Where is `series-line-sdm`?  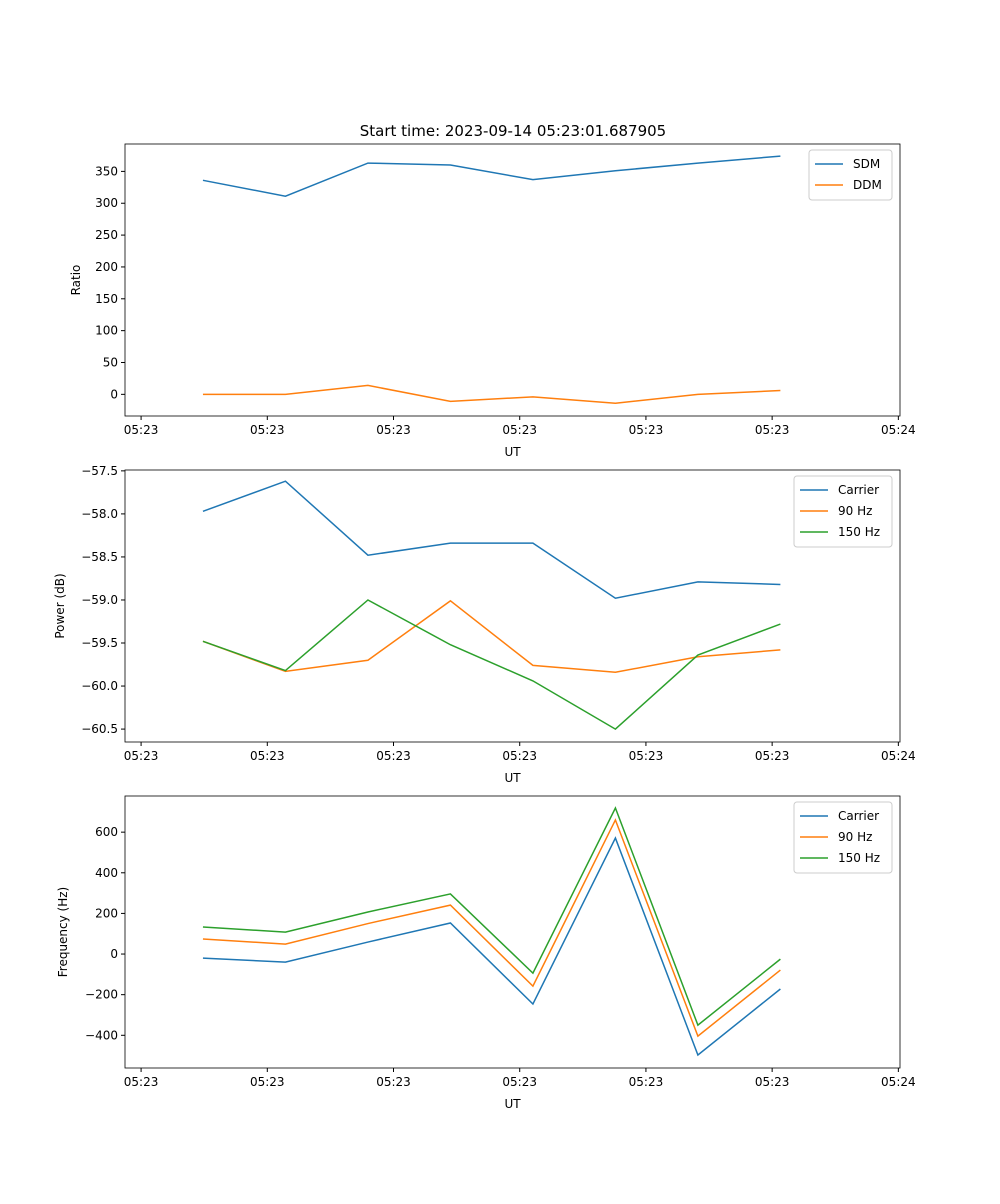 series-line-sdm is located at coordinates (491, 176).